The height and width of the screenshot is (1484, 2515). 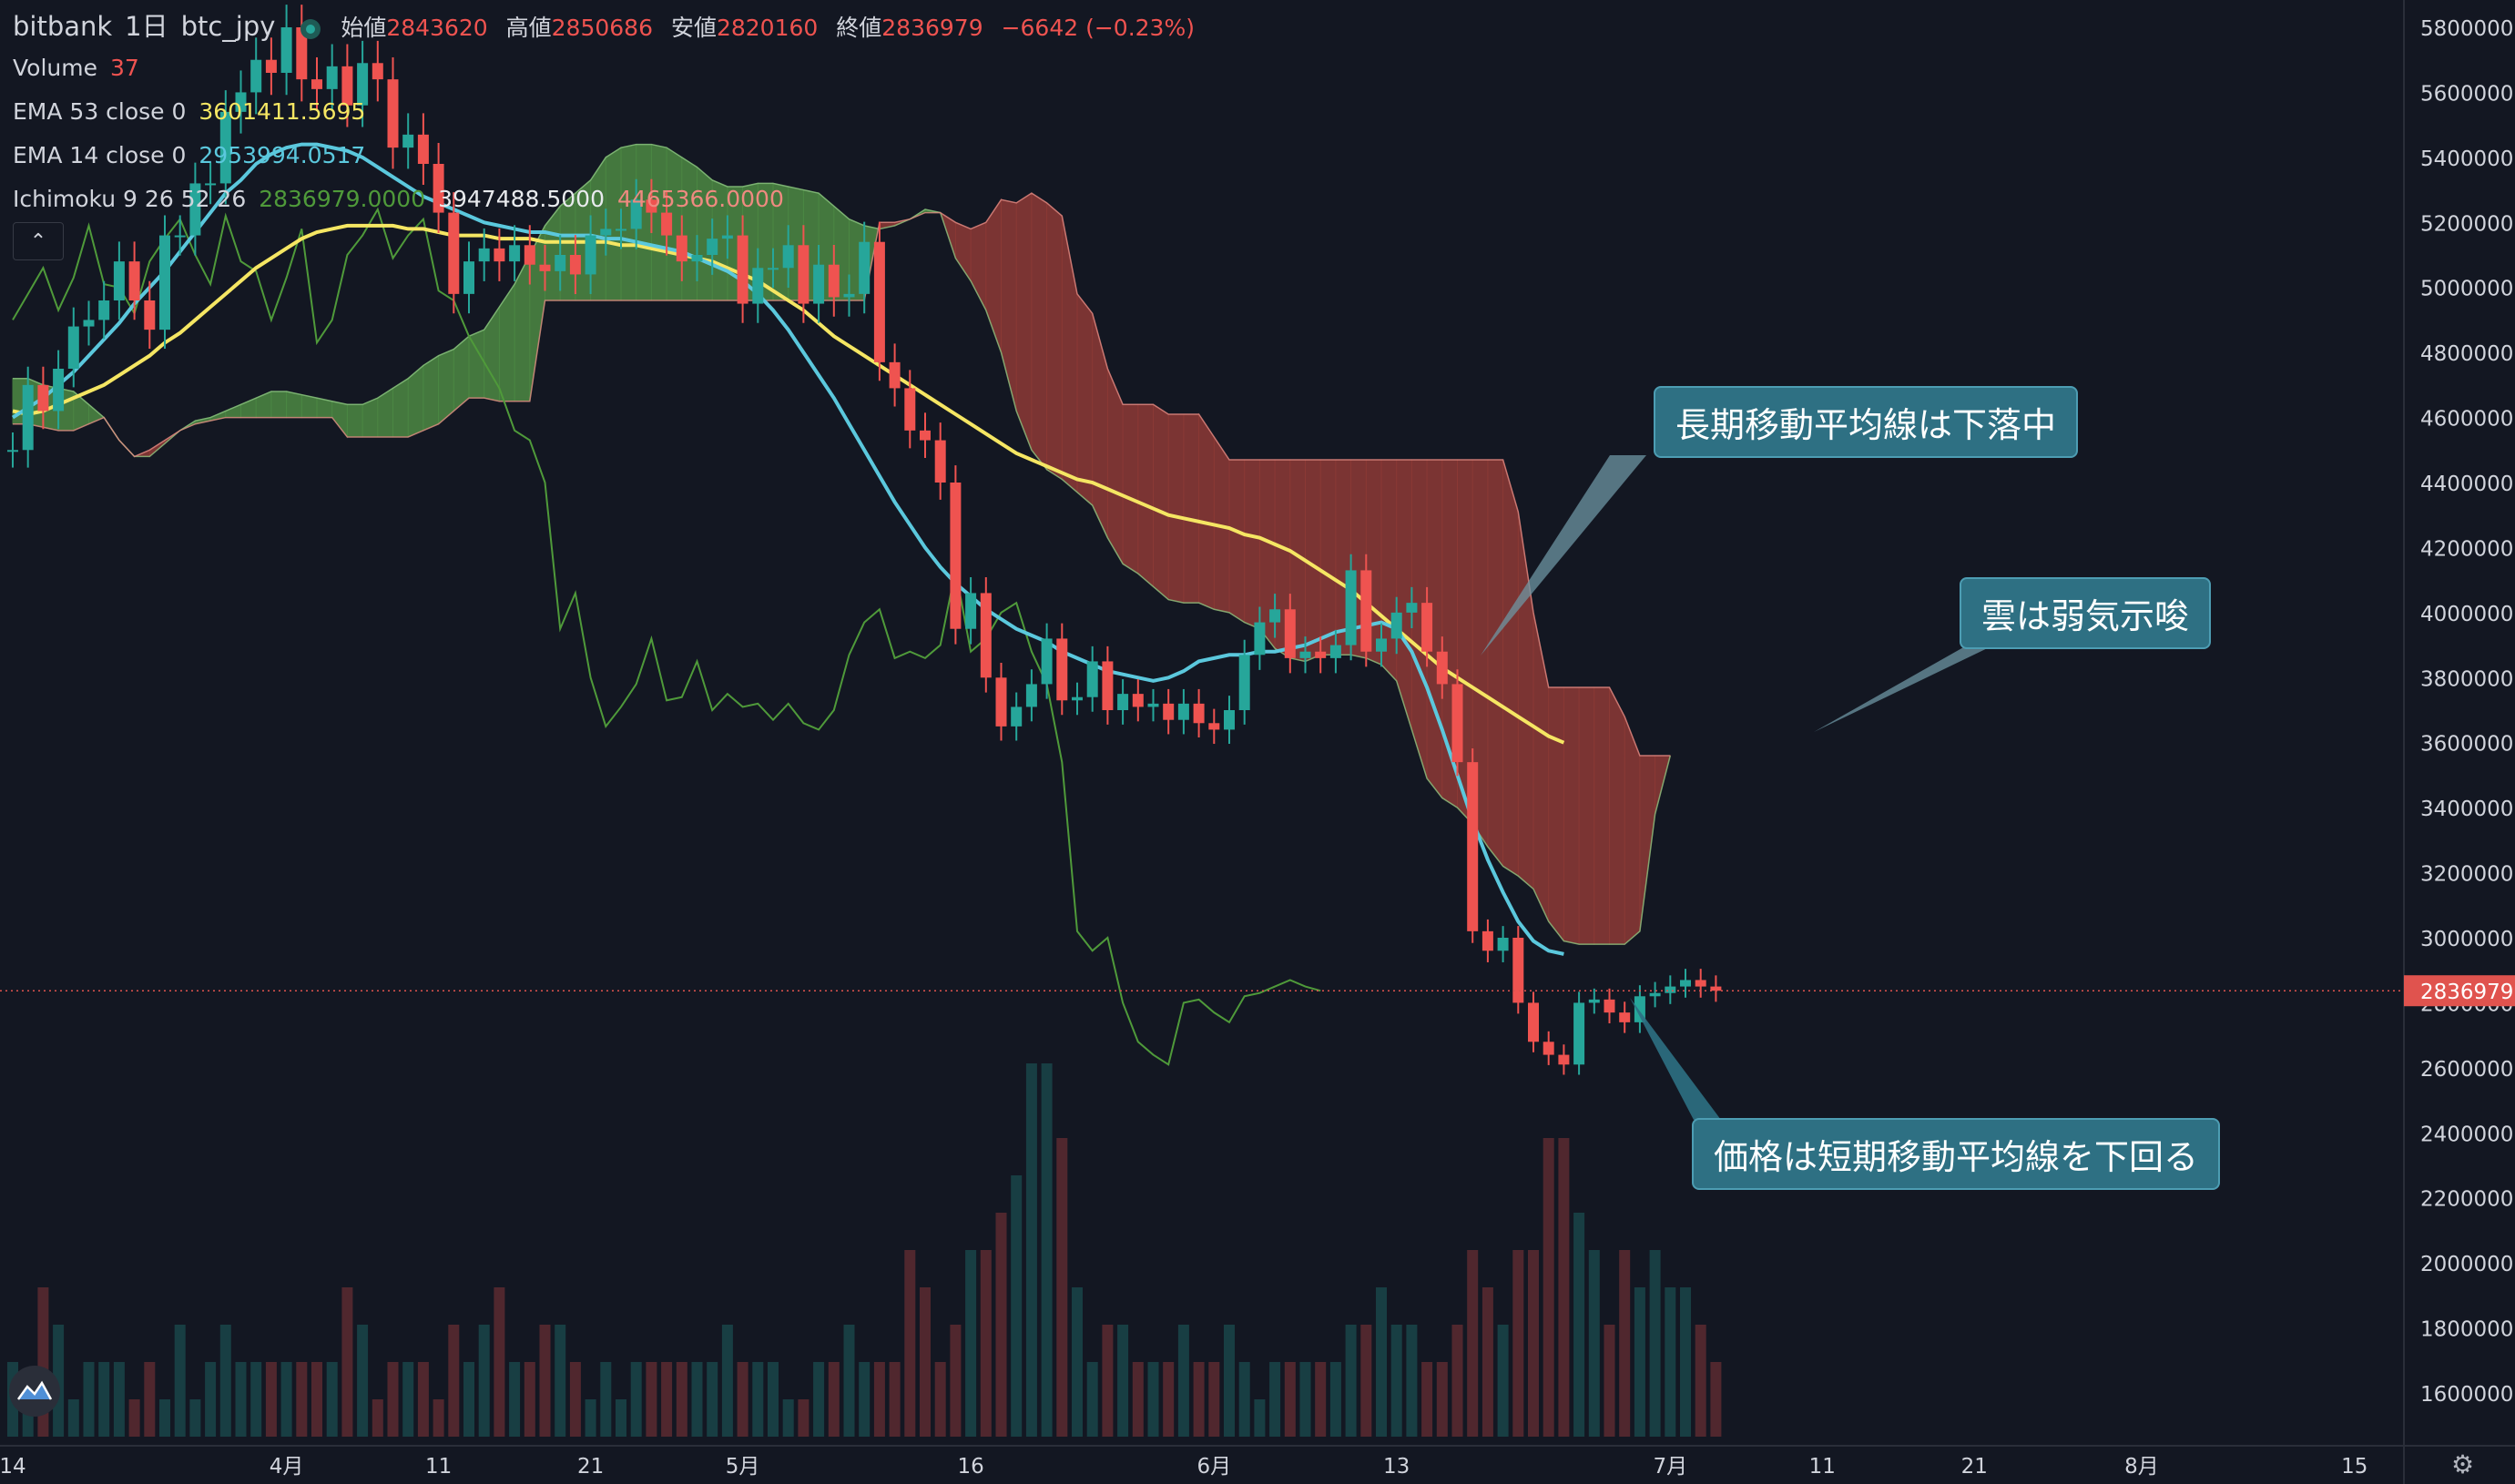 I want to click on high-label: 高値, so click(x=529, y=28).